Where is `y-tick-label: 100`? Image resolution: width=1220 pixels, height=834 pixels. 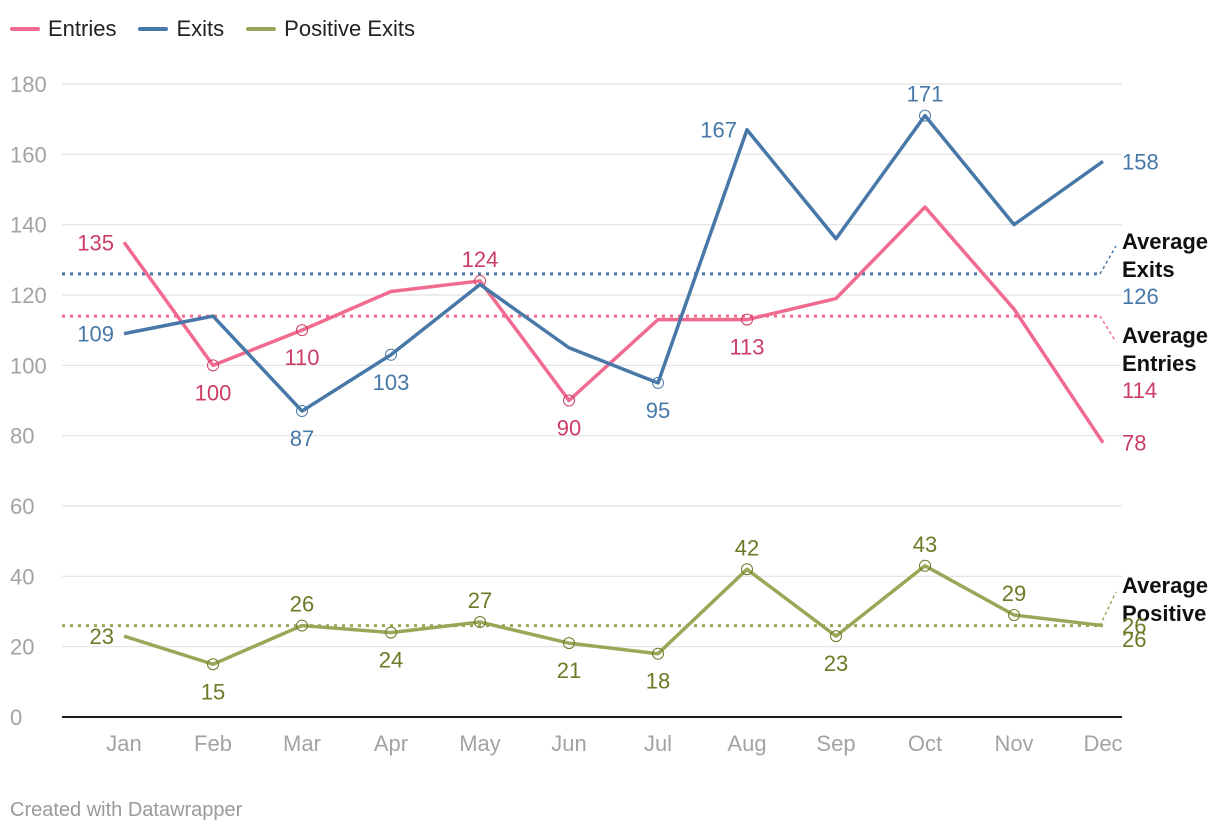 y-tick-label: 100 is located at coordinates (28, 365).